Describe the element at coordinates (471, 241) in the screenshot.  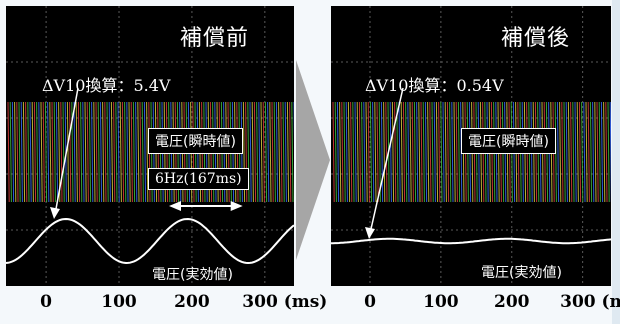
I see `after-rms-voltage-curve` at that location.